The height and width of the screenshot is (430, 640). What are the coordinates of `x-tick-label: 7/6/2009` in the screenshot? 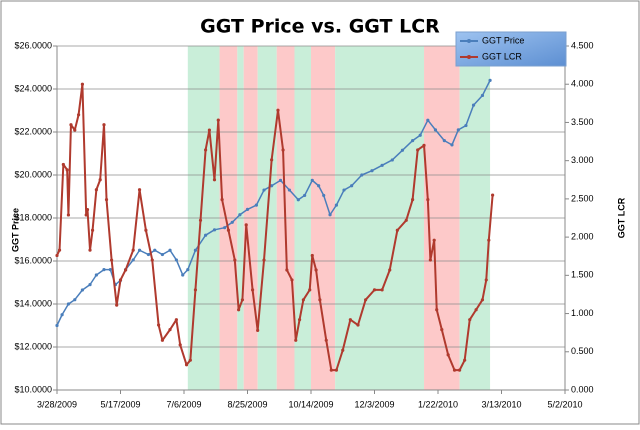 It's located at (183, 404).